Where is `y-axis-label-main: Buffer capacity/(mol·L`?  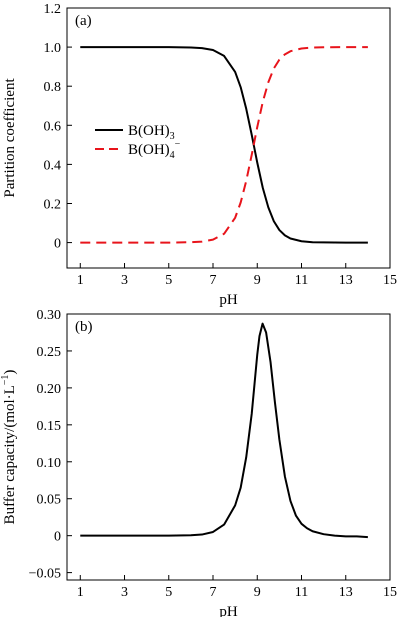 y-axis-label-main: Buffer capacity/(mol·L is located at coordinates (10, 454).